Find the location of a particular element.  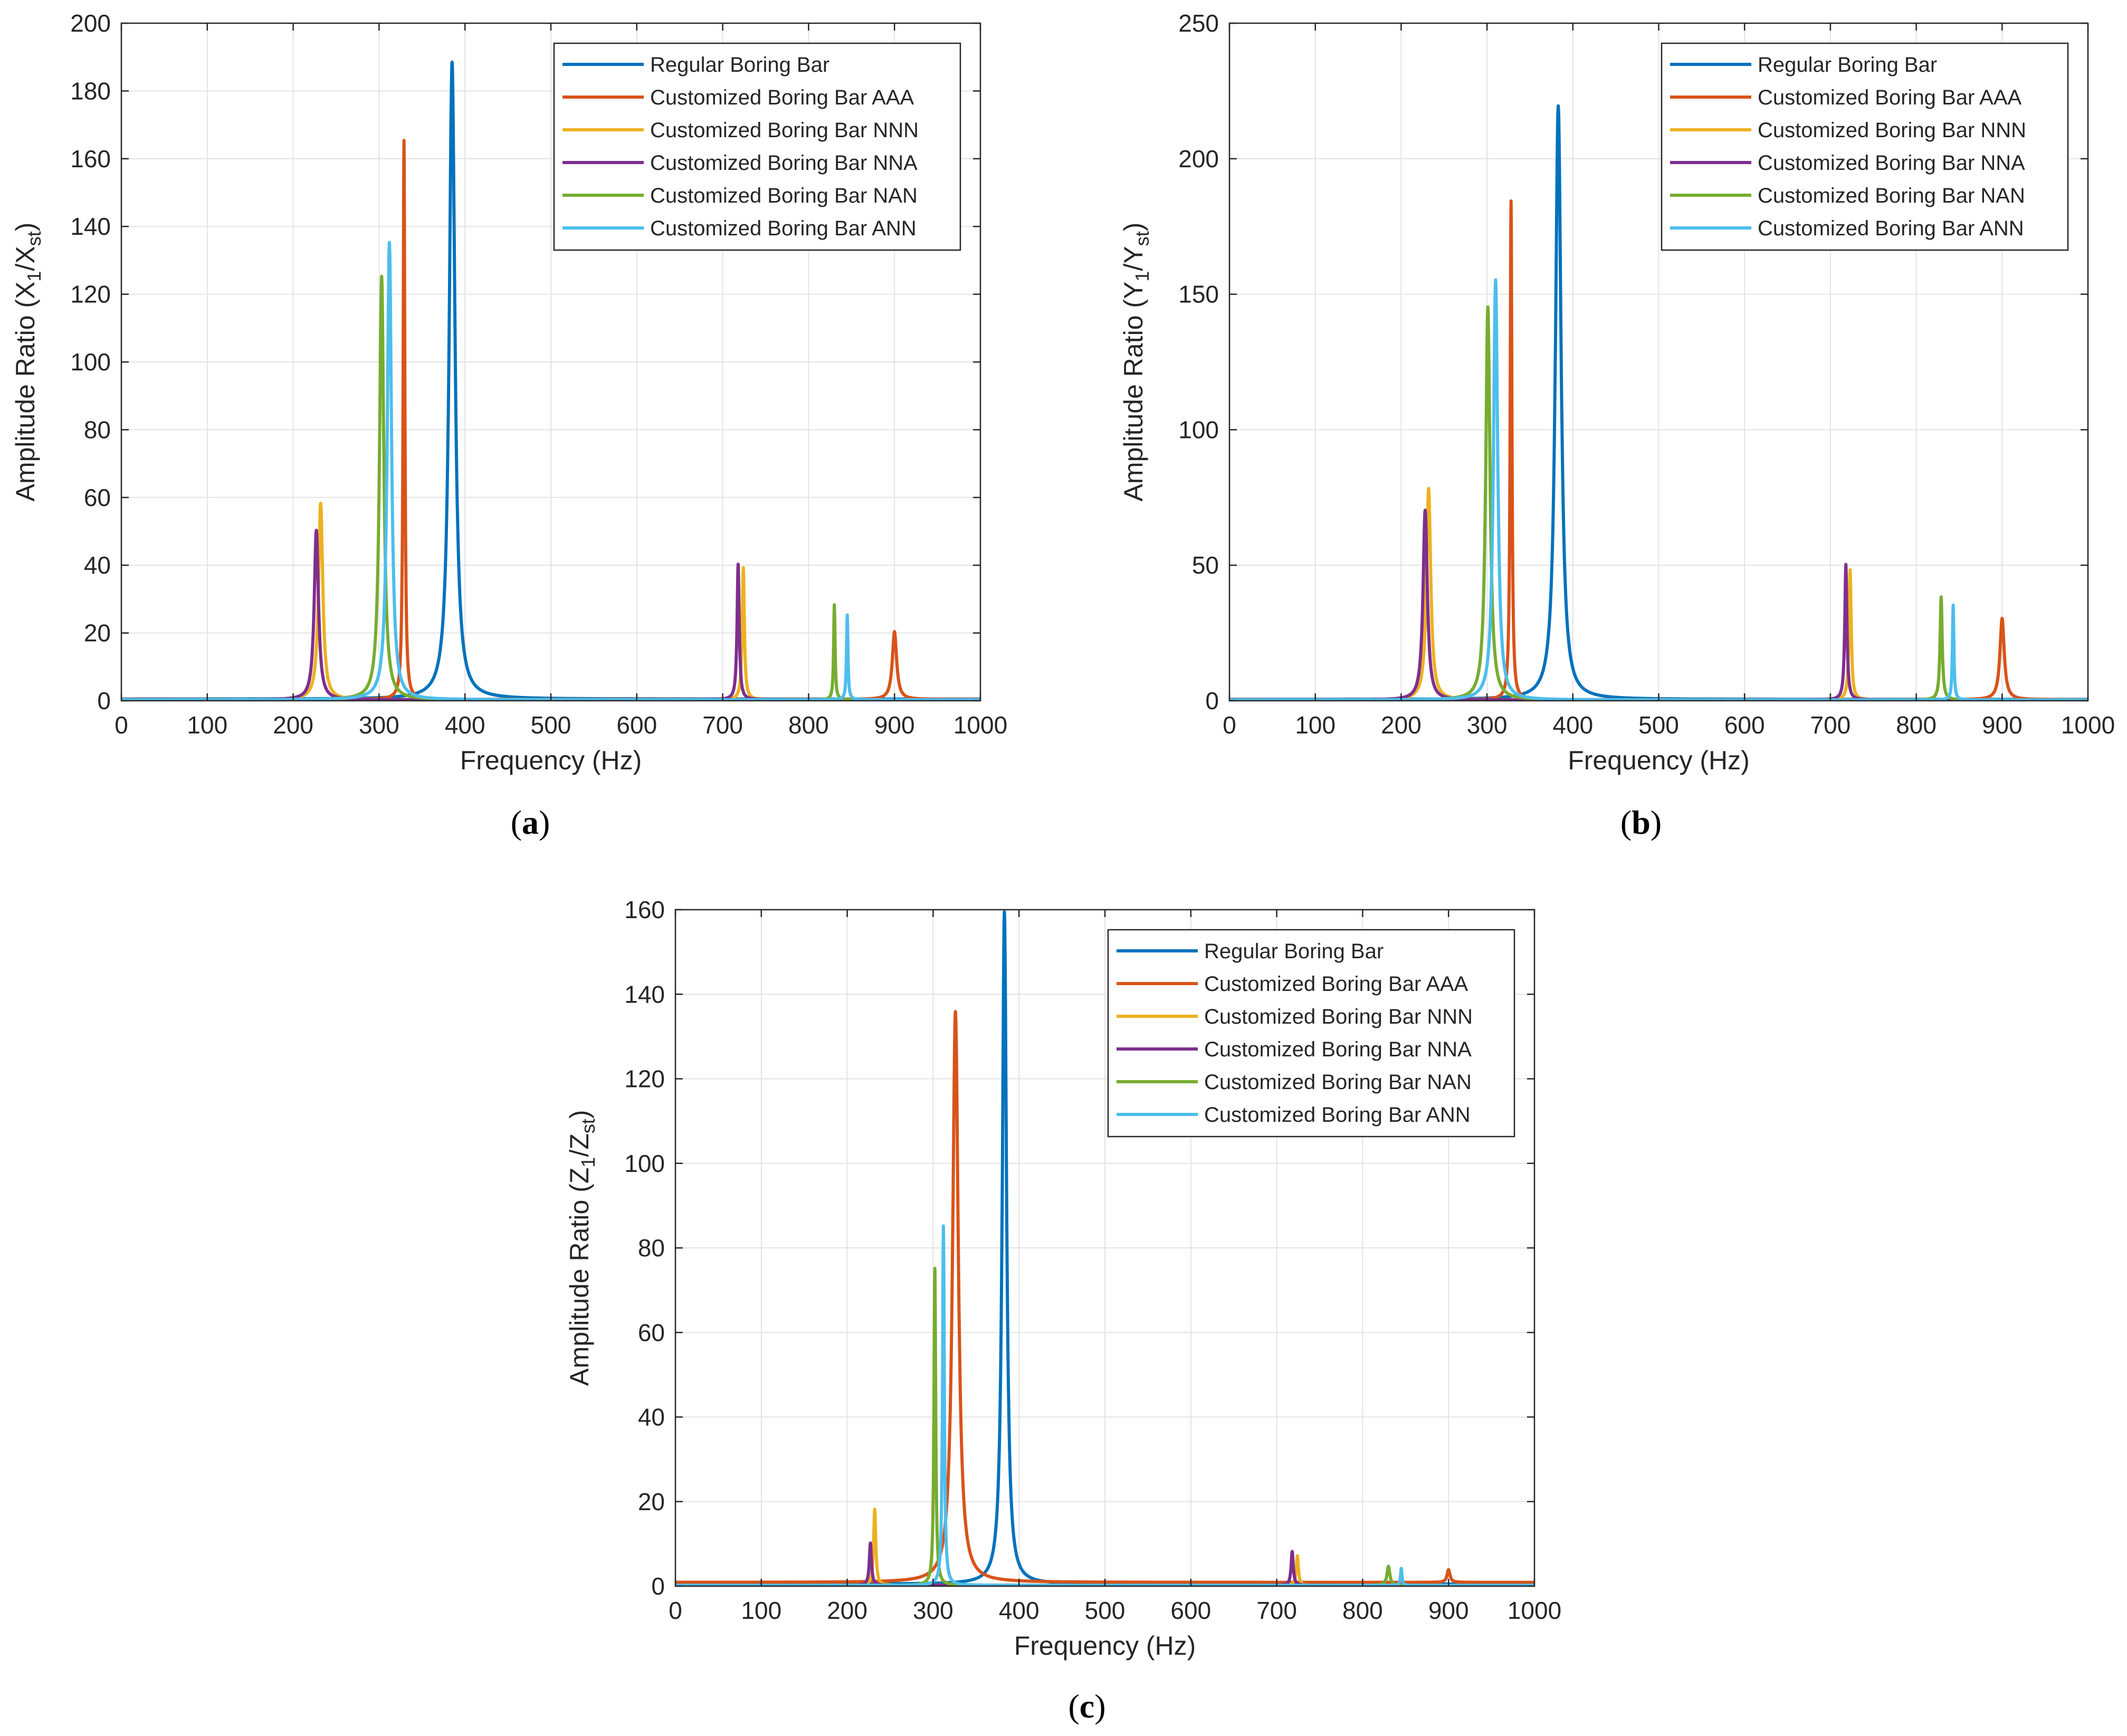

y-axis-label: Amplitude Ratio (Y1/Yst) is located at coordinates (1136, 362).